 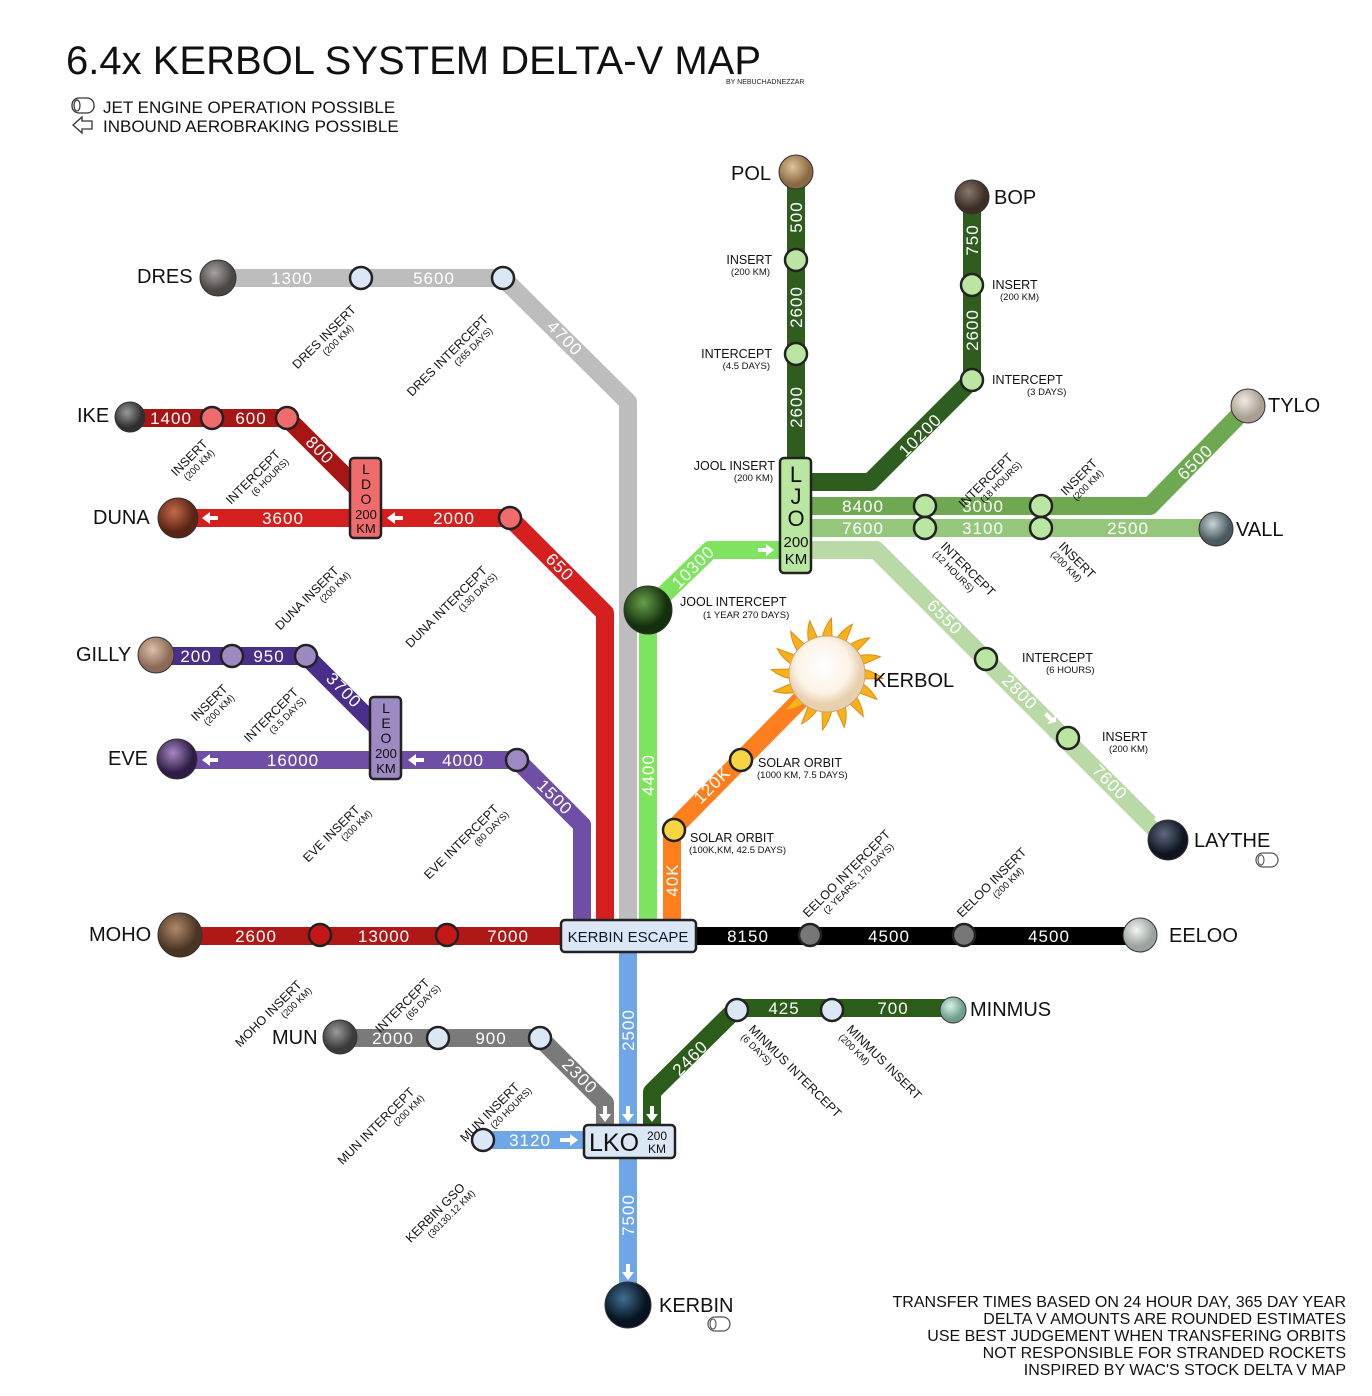 What do you see at coordinates (385, 738) in the screenshot?
I see `hub-leo: L E O 200 KM` at bounding box center [385, 738].